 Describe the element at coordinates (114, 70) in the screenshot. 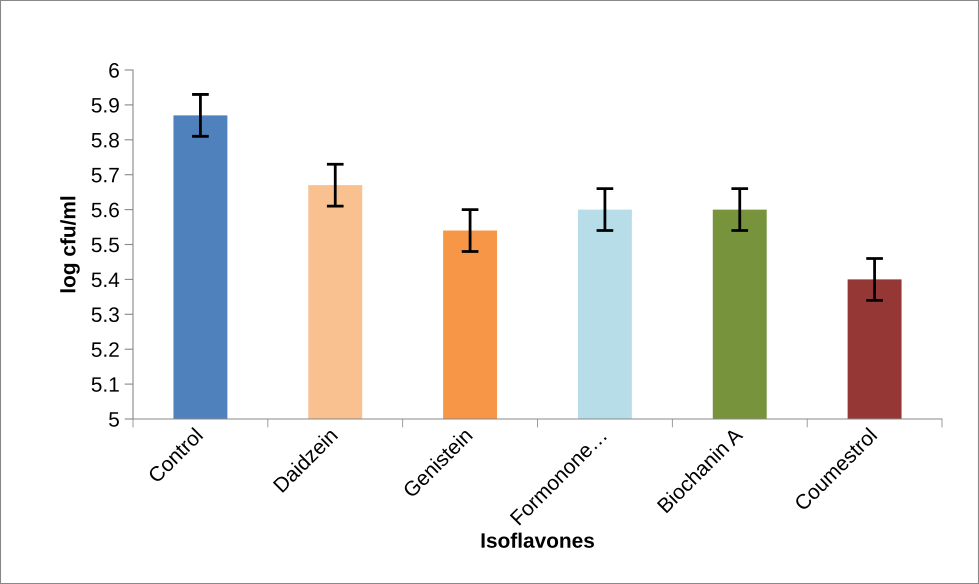

I see `y-tick-label: 6` at that location.